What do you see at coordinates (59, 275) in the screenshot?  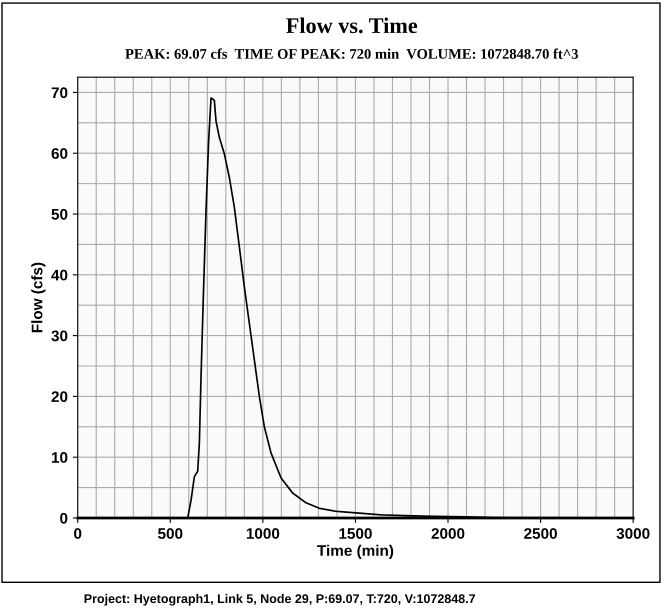 I see `y-tick-label: 40` at bounding box center [59, 275].